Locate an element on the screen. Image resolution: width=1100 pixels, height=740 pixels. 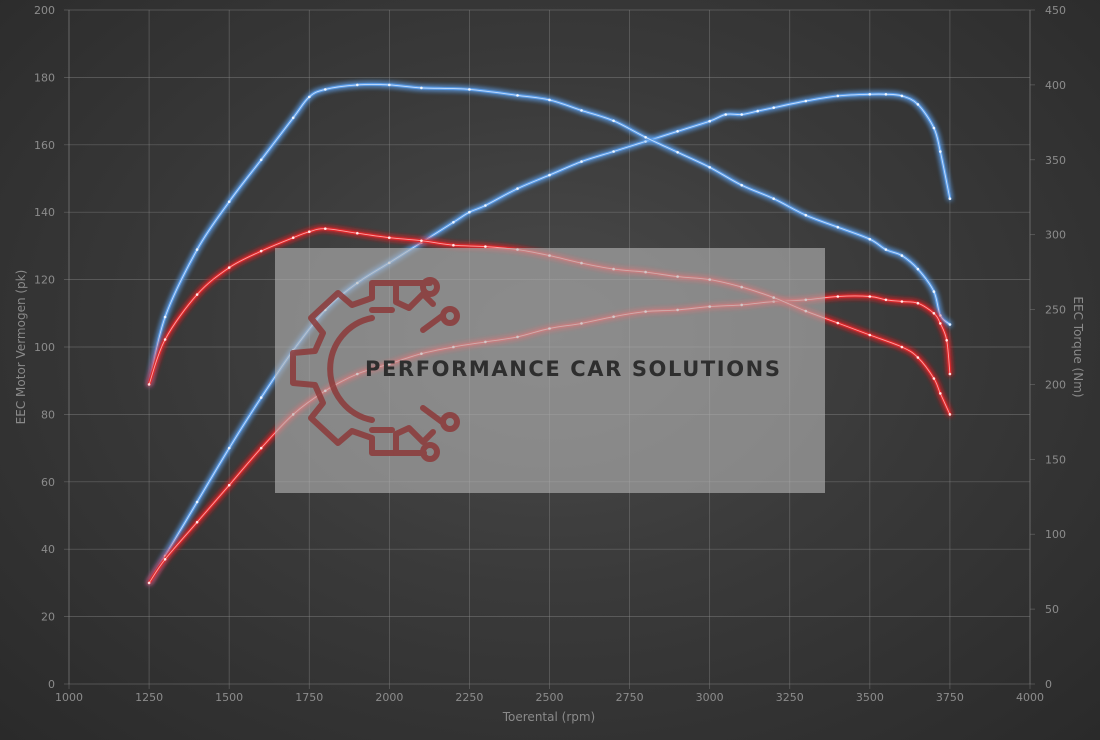
y-left-tick-label: 200 is located at coordinates (44, 10).